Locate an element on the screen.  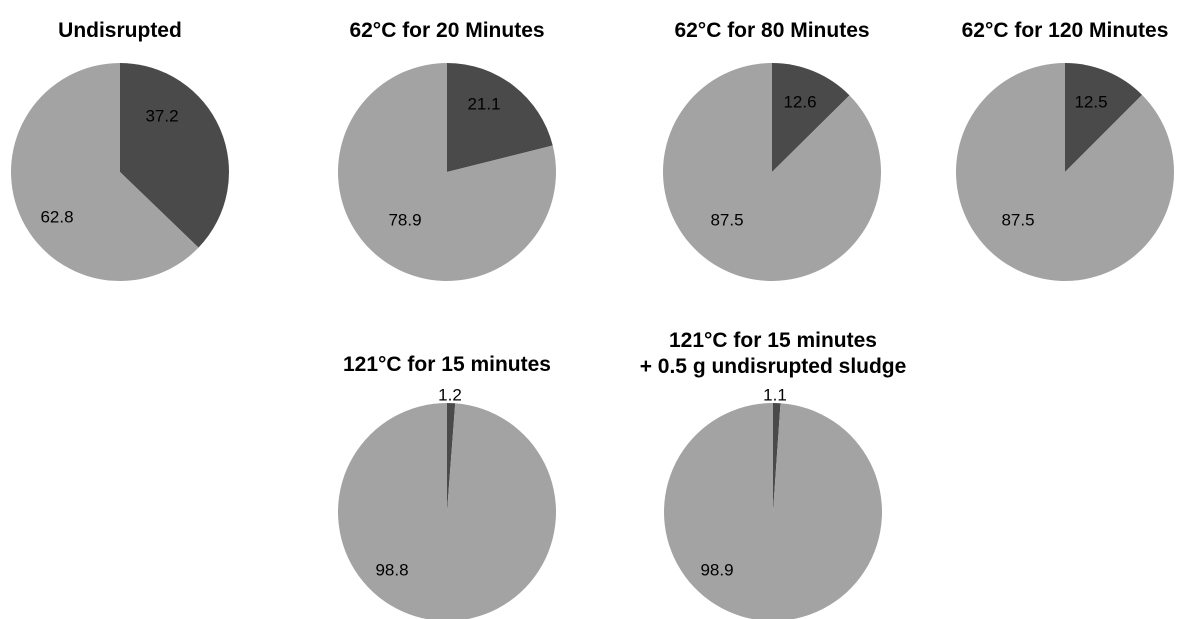
pie-data-label: 12.5 is located at coordinates (1090, 101).